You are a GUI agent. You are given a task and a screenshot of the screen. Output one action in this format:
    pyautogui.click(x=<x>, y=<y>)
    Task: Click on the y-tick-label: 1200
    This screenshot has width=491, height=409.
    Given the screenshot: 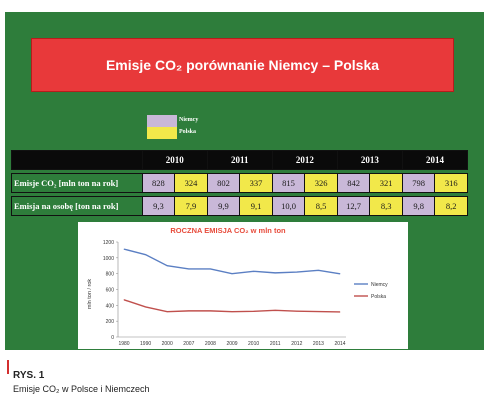 What is the action you would take?
    pyautogui.click(x=108, y=243)
    